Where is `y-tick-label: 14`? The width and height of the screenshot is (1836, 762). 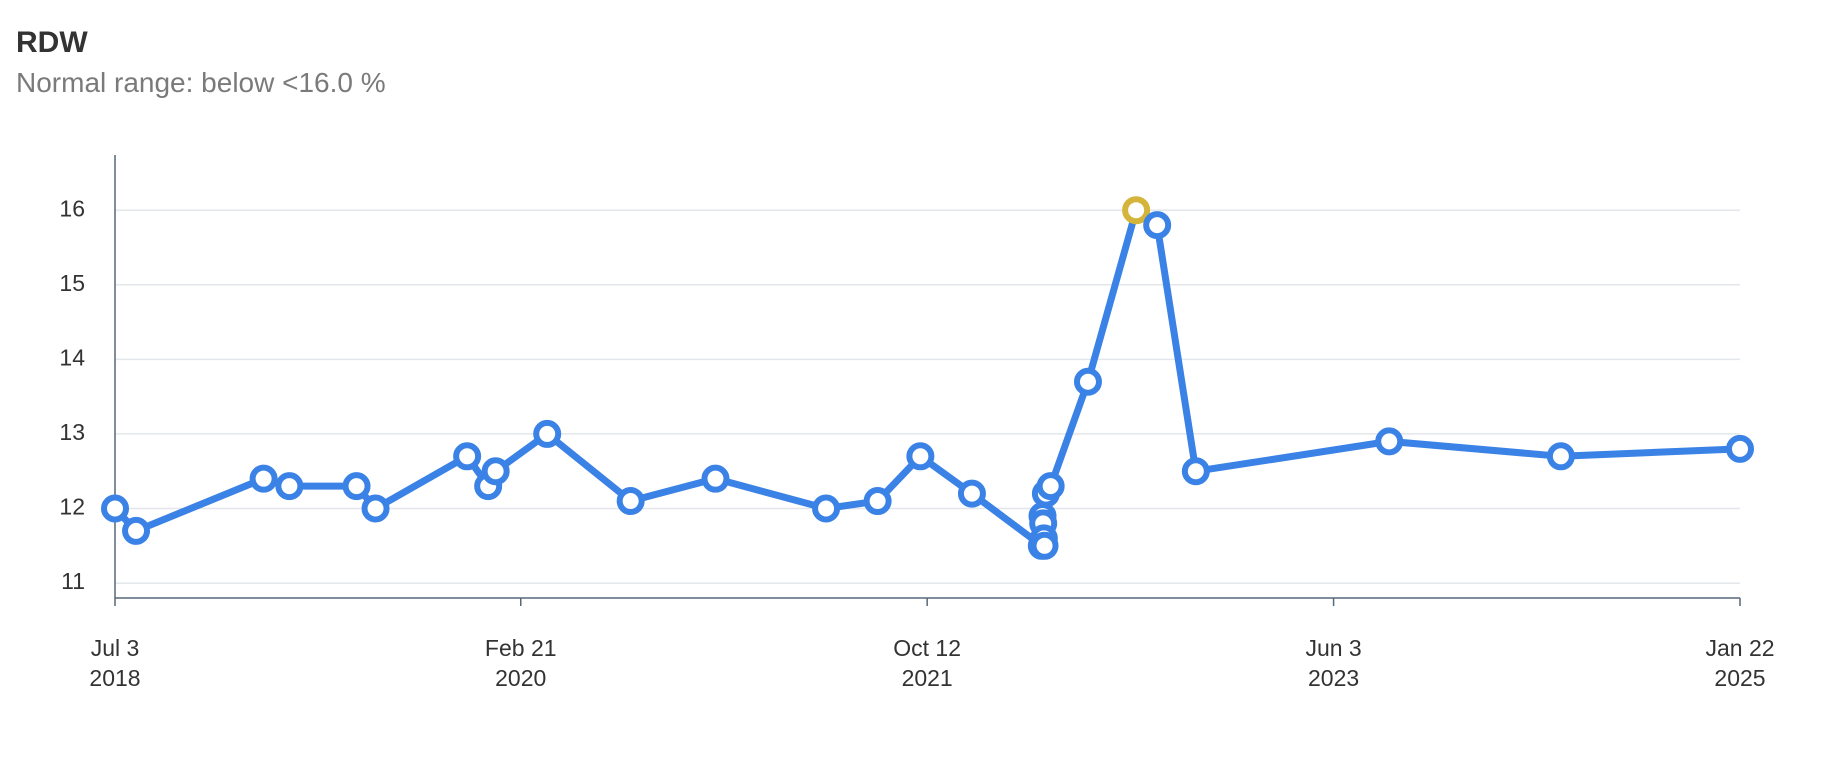
y-tick-label: 14 is located at coordinates (72, 357).